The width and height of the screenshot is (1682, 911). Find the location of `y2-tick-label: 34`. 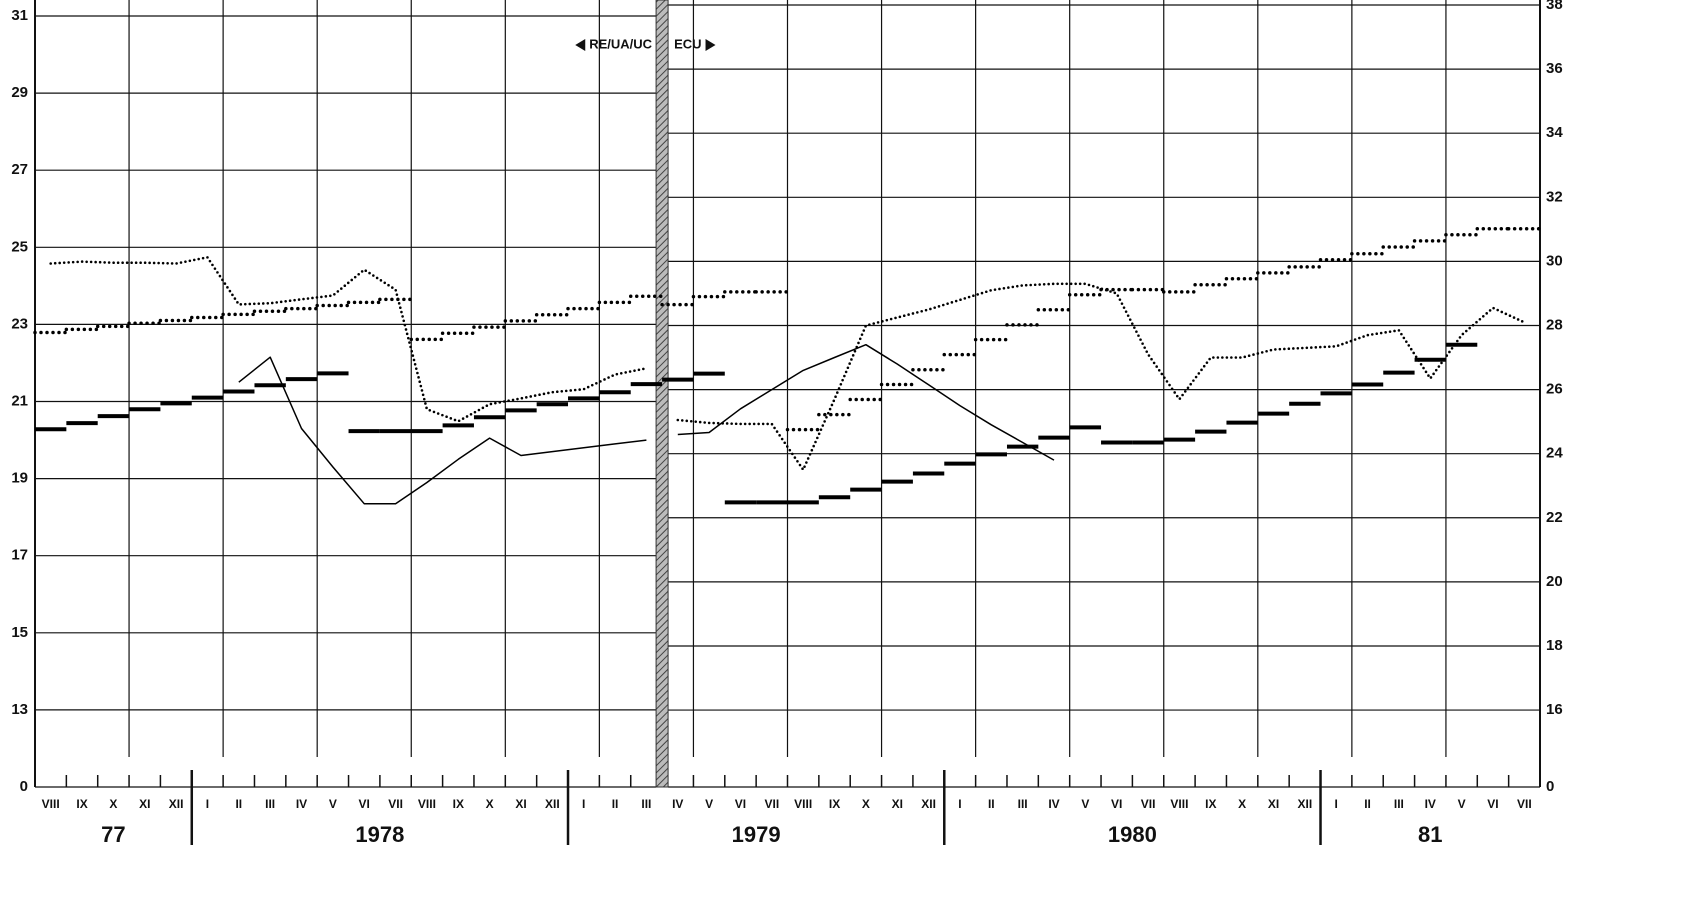

y2-tick-label: 34 is located at coordinates (1554, 132).